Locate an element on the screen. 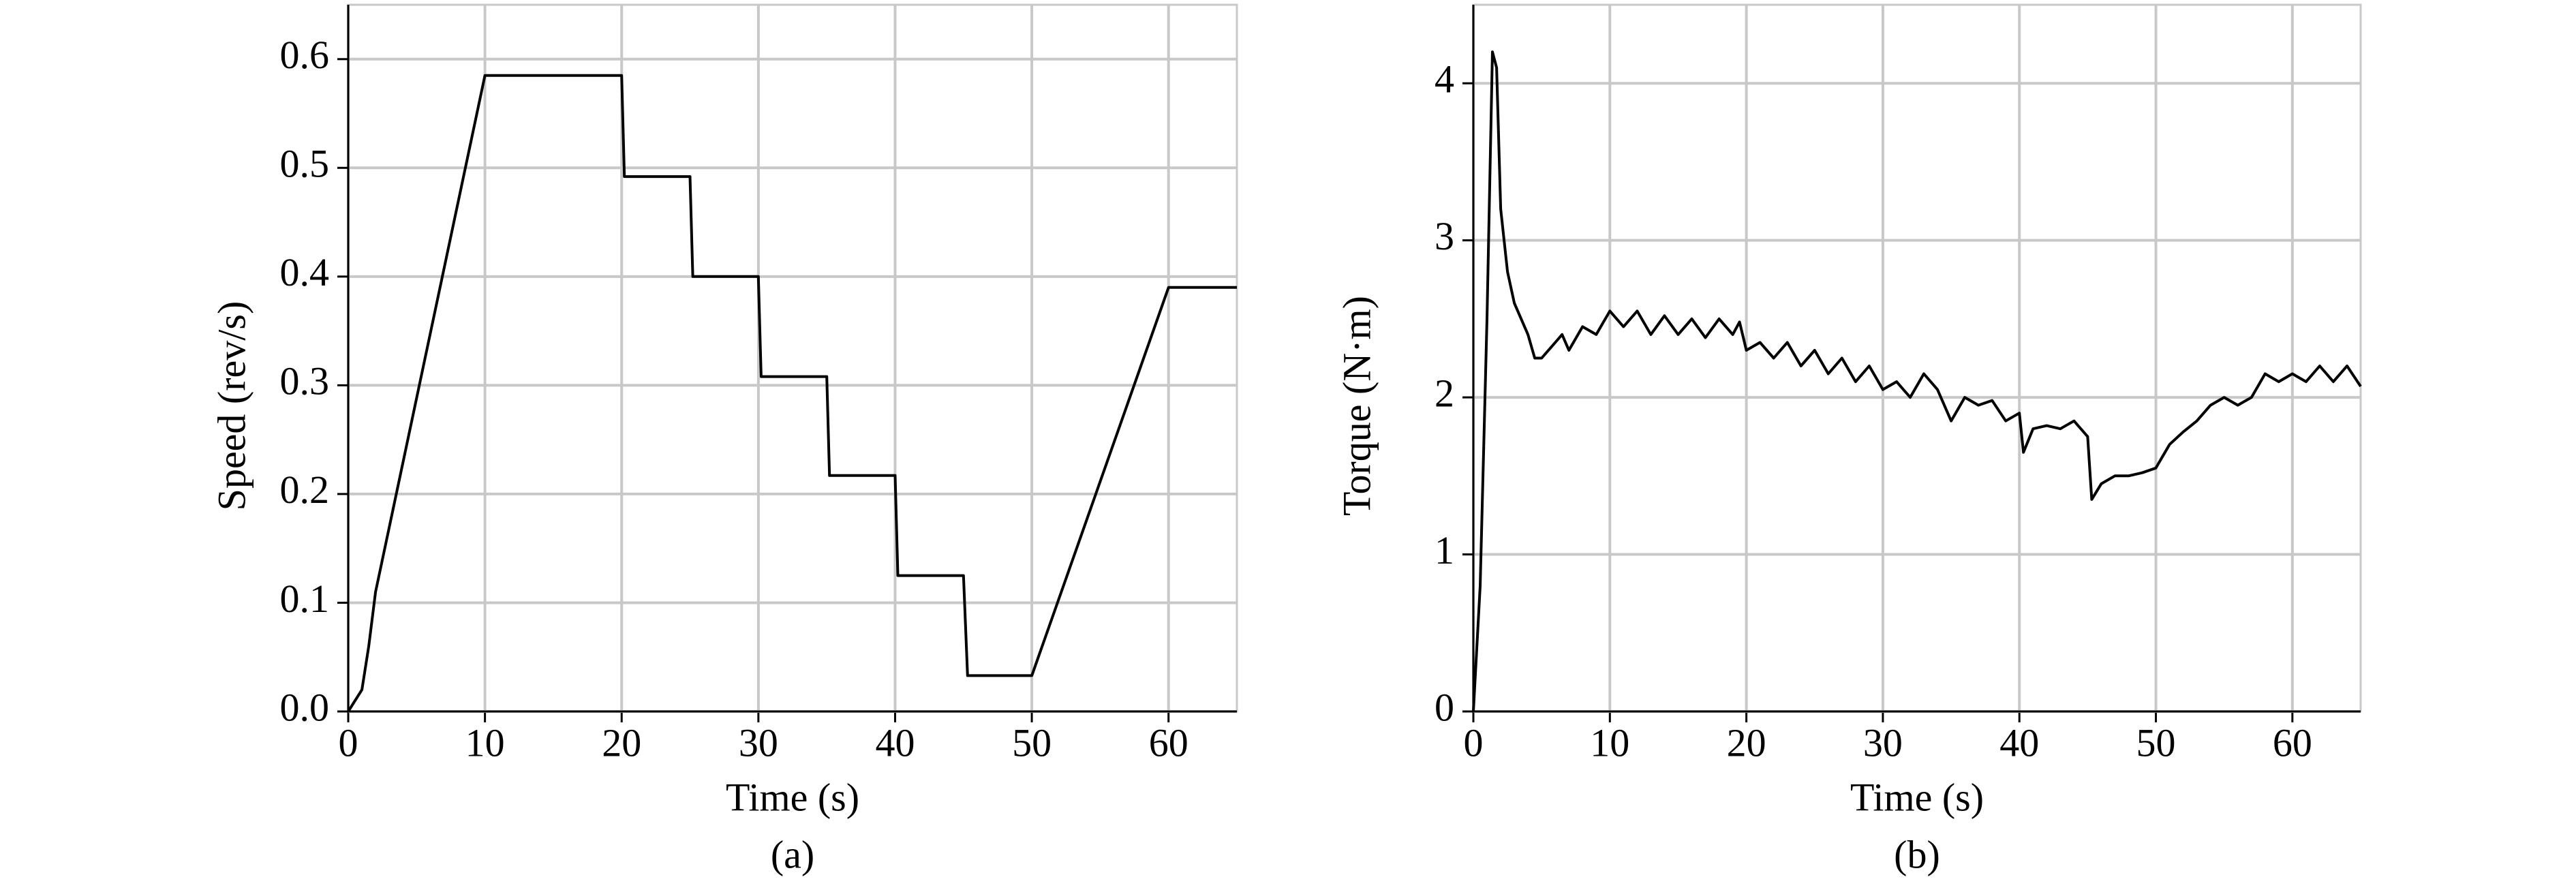 The image size is (2576, 890). caption: (b) is located at coordinates (1917, 854).